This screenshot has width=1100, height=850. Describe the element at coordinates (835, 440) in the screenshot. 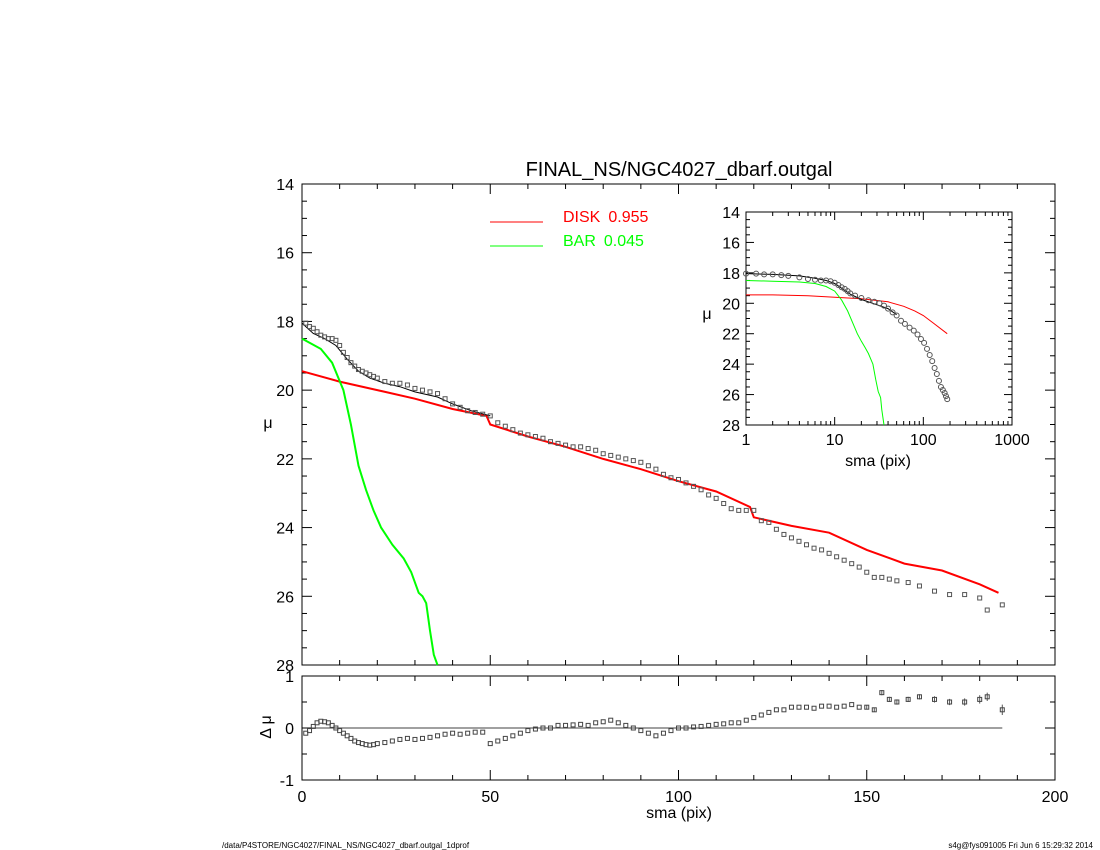

I see `inset-x-tick-label: 10` at that location.